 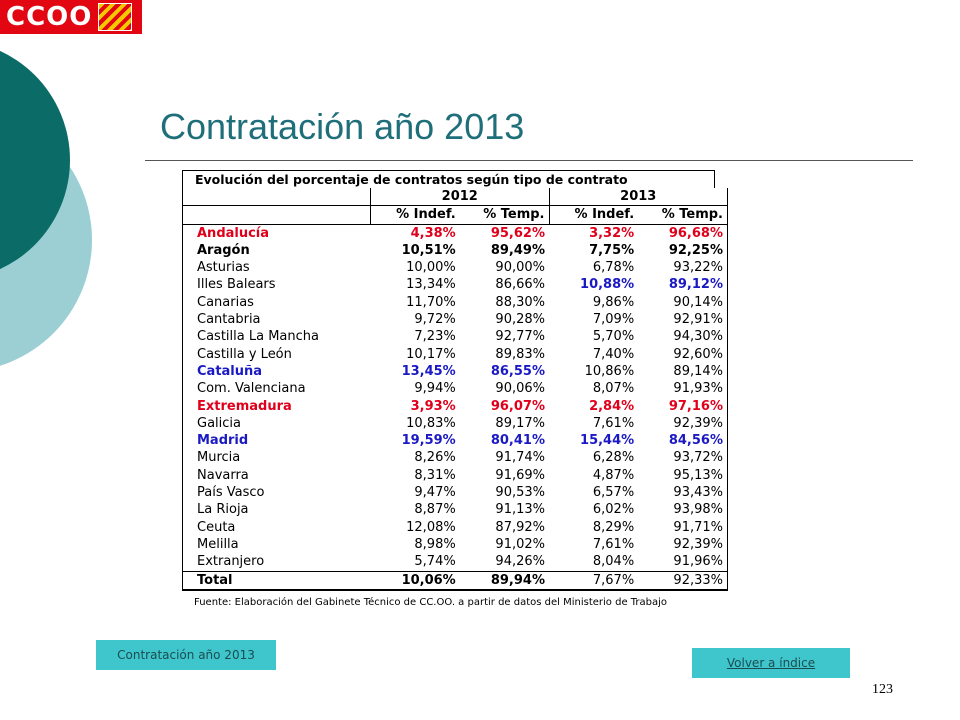 I want to click on region-name: Cataluña, so click(x=276, y=371).